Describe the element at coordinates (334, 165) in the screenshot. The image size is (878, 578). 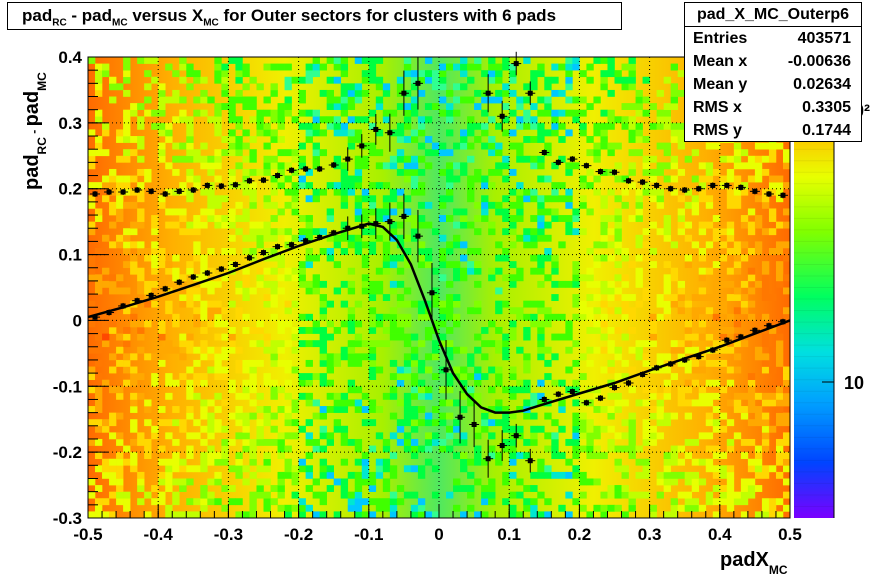
I see `rms-point` at that location.